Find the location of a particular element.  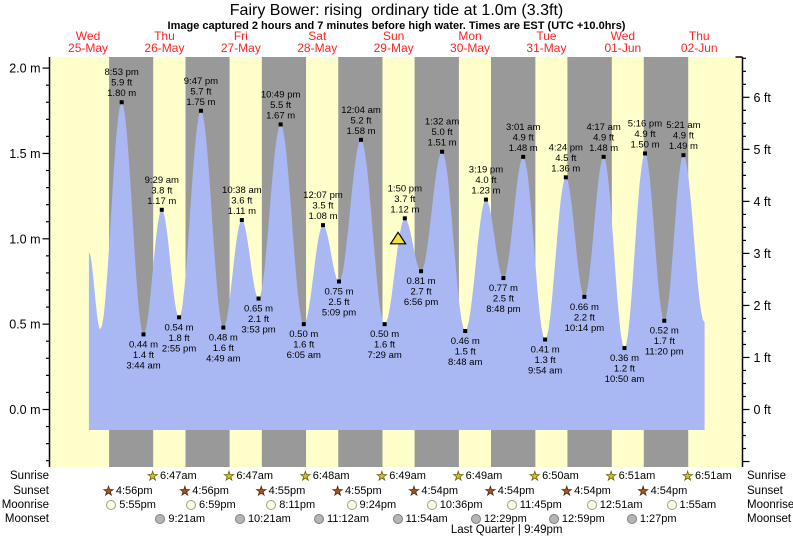

tide-annotation: 4:17 am 4.9 ft 1.48 m is located at coordinates (603, 138).